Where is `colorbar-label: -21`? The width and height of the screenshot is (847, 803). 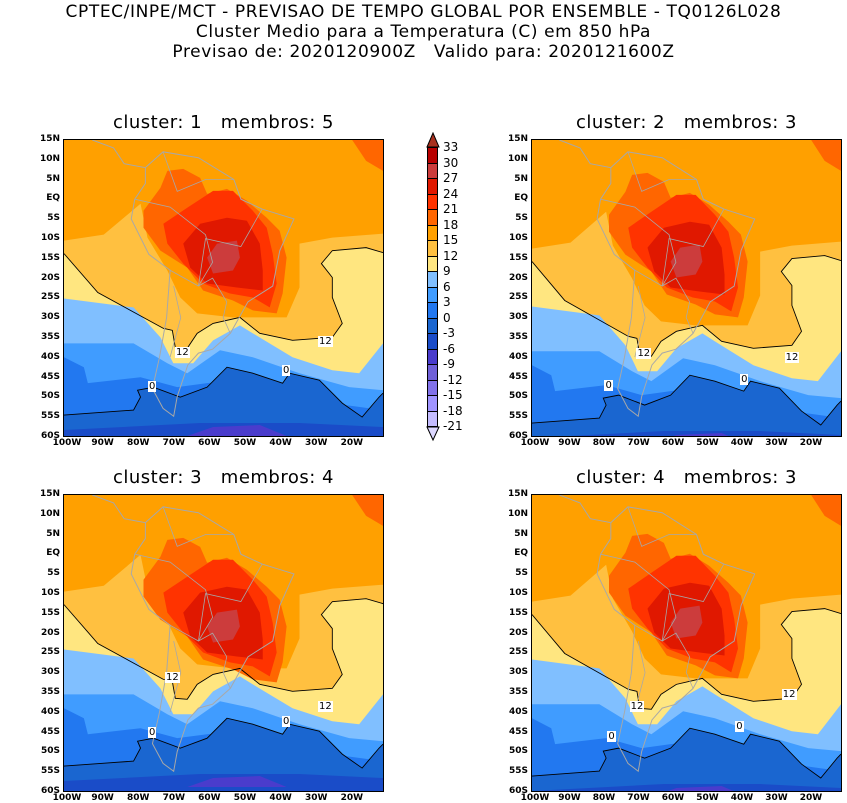
colorbar-label: -21 is located at coordinates (453, 426).